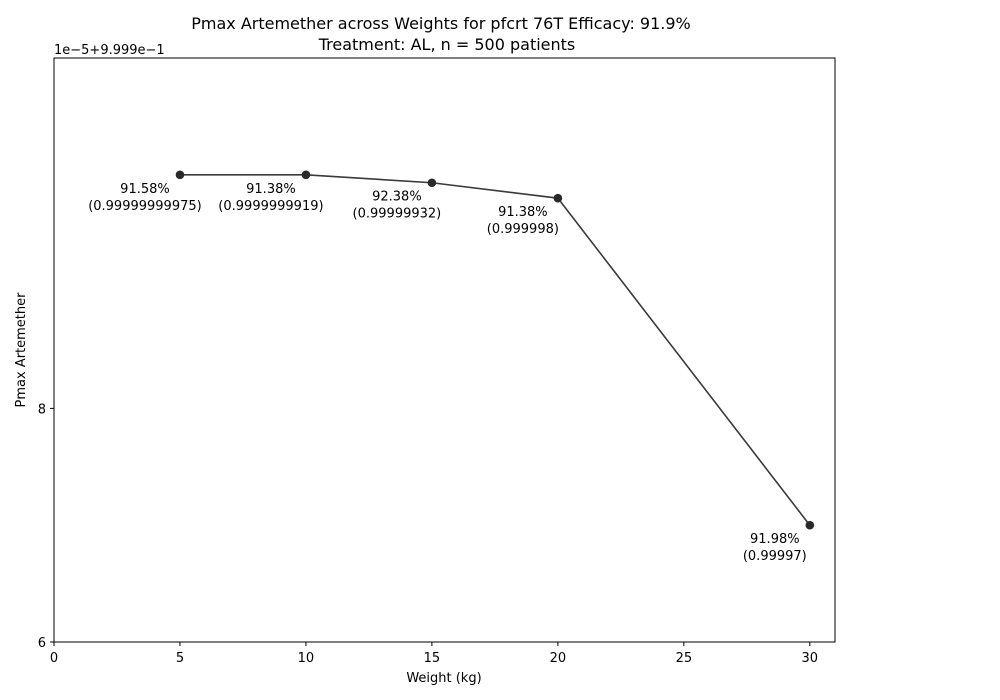  Describe the element at coordinates (270, 206) in the screenshot. I see `point-label-value: (0.9999999919)` at that location.